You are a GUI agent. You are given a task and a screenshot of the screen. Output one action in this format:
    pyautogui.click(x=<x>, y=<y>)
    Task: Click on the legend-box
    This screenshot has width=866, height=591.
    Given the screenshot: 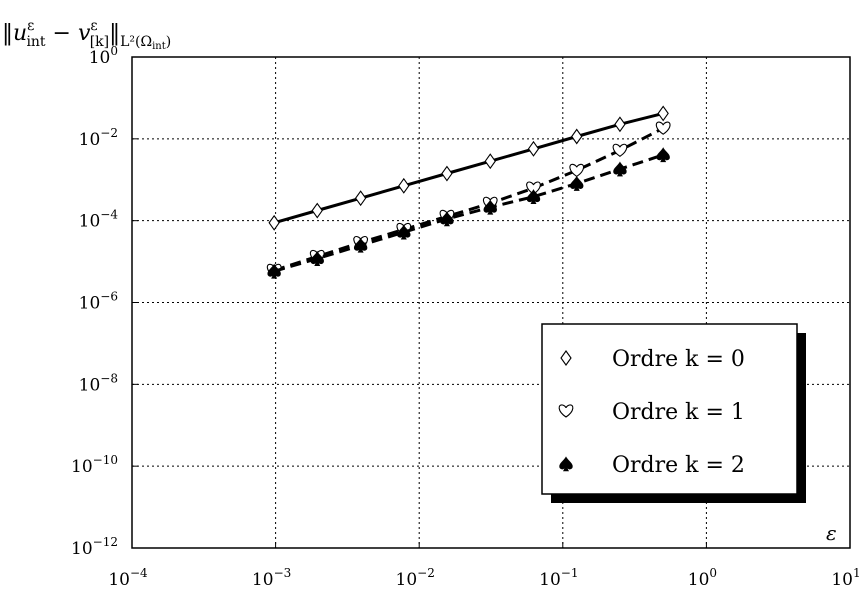 What is the action you would take?
    pyautogui.click(x=669, y=409)
    